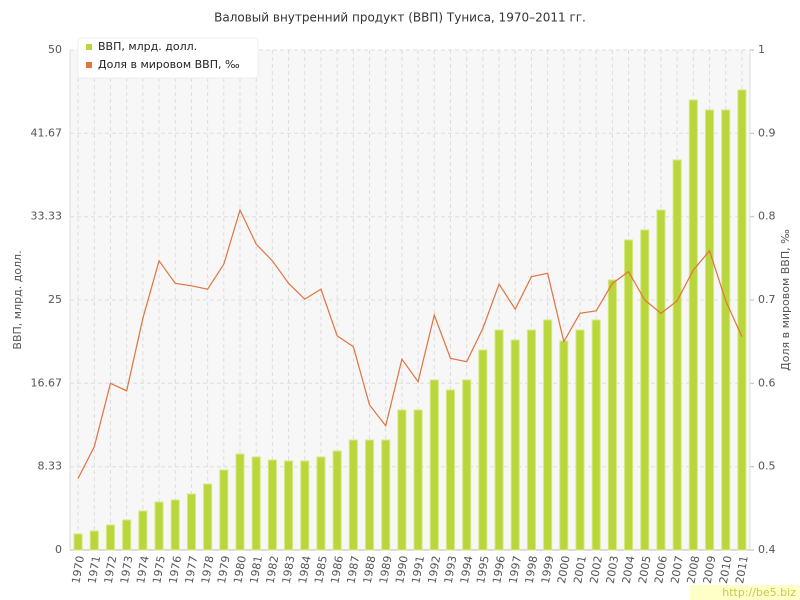 The height and width of the screenshot is (600, 800). I want to click on x-tick-label: 1974, so click(143, 570).